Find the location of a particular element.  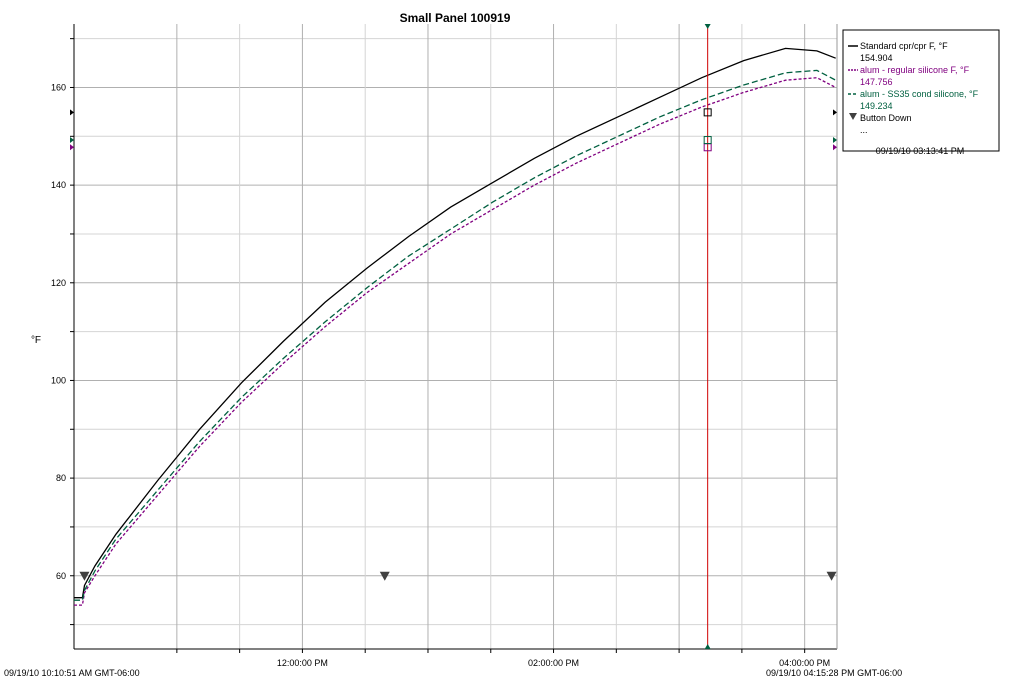

legend-value-1: 154.904 is located at coordinates (876, 58).